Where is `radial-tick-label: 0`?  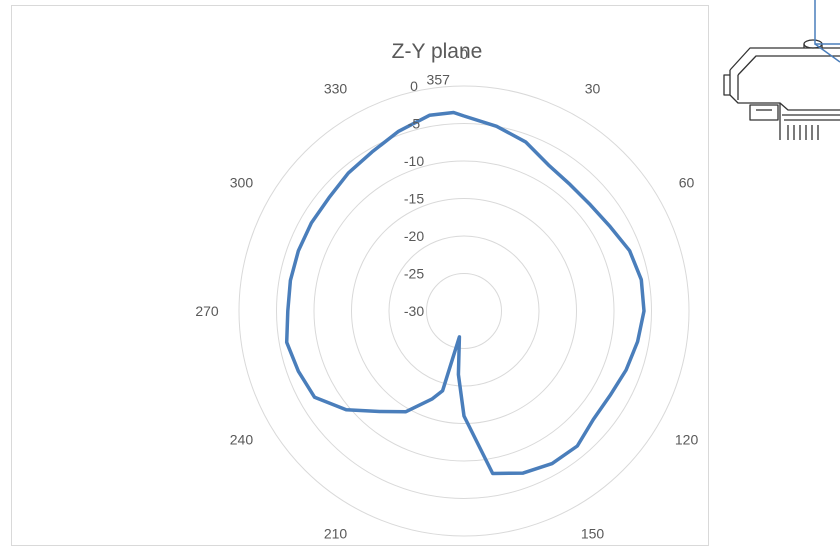
radial-tick-label: 0 is located at coordinates (414, 86).